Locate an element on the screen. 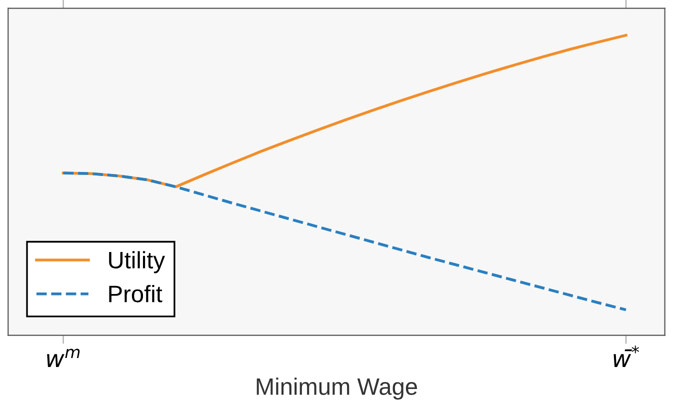 This screenshot has height=414, width=677. x-axis-title: Minimum Wage is located at coordinates (336, 389).